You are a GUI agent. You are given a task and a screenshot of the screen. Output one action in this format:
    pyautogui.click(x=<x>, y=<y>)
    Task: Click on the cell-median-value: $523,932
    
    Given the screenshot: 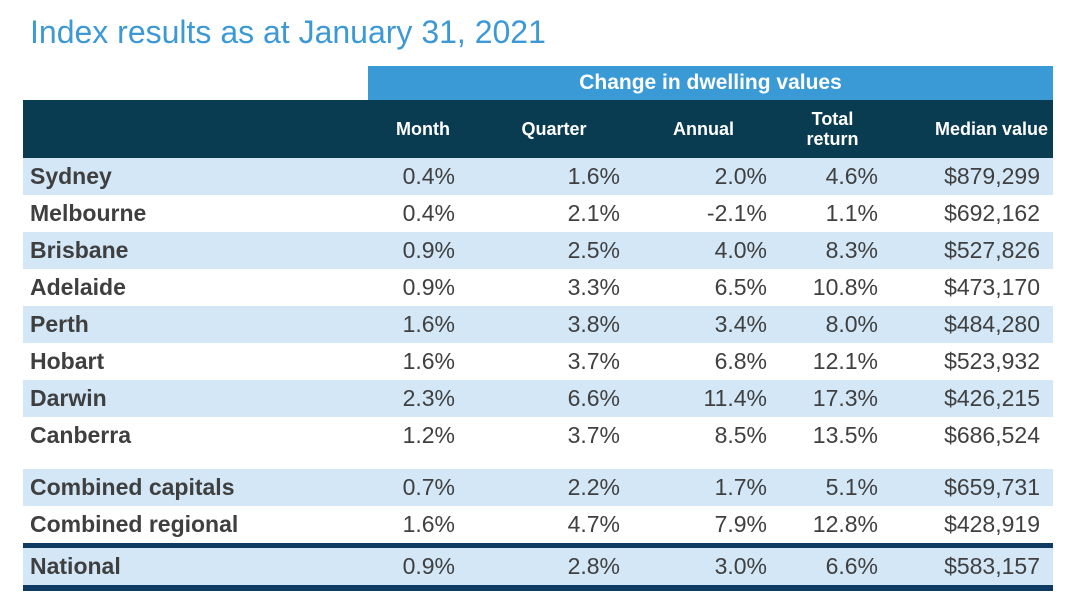 What is the action you would take?
    pyautogui.click(x=992, y=361)
    